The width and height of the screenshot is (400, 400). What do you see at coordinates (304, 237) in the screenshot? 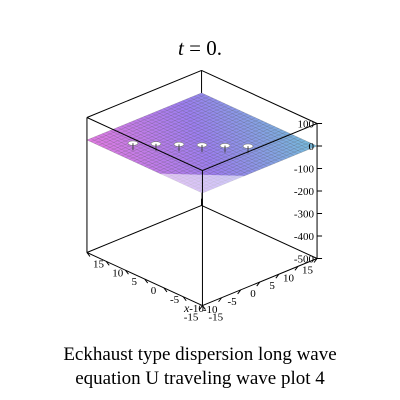
I see `z-tick-label: -400` at bounding box center [304, 237].